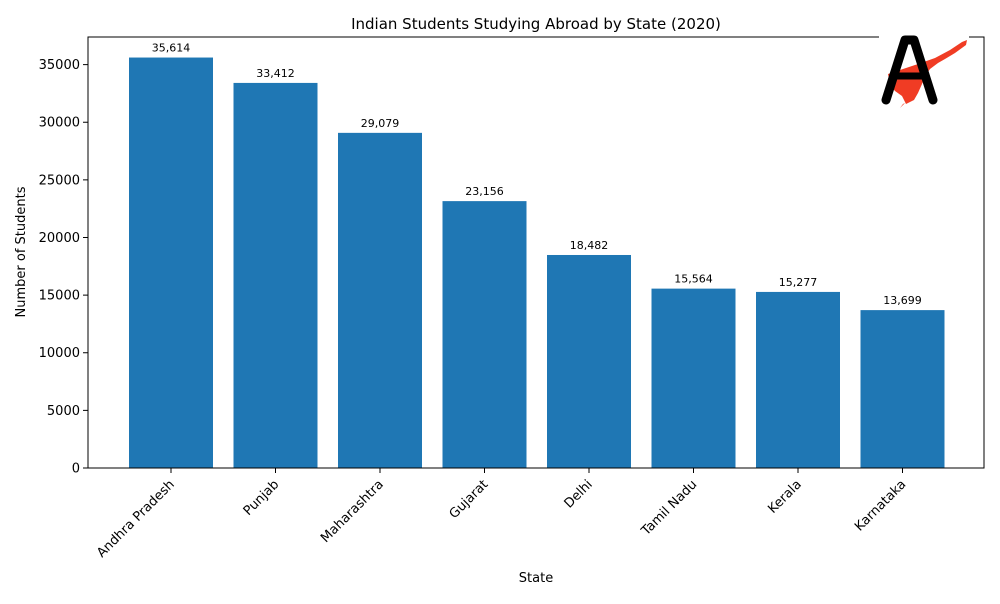  Describe the element at coordinates (59, 180) in the screenshot. I see `y-tick-label: 25000` at that location.